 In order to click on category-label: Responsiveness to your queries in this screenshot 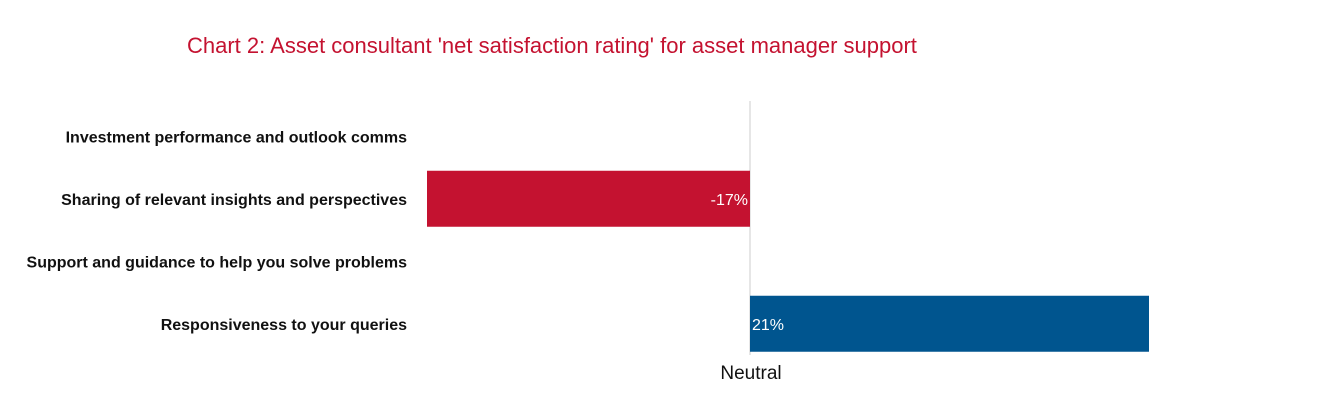, I will do `click(284, 325)`.